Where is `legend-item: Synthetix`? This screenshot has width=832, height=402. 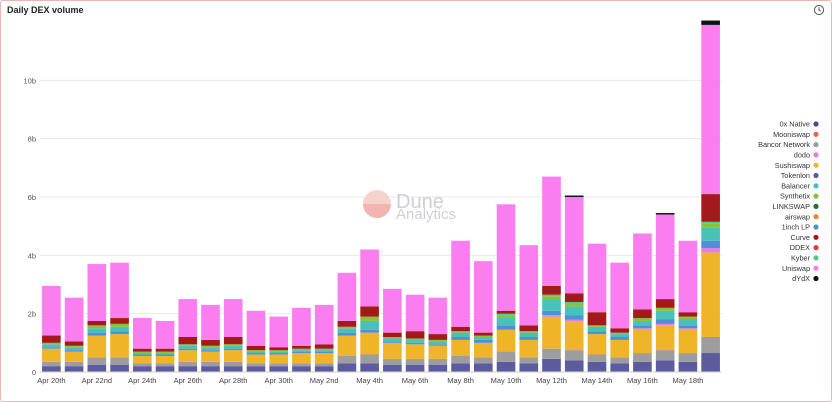
legend-item: Synthetix is located at coordinates (799, 196).